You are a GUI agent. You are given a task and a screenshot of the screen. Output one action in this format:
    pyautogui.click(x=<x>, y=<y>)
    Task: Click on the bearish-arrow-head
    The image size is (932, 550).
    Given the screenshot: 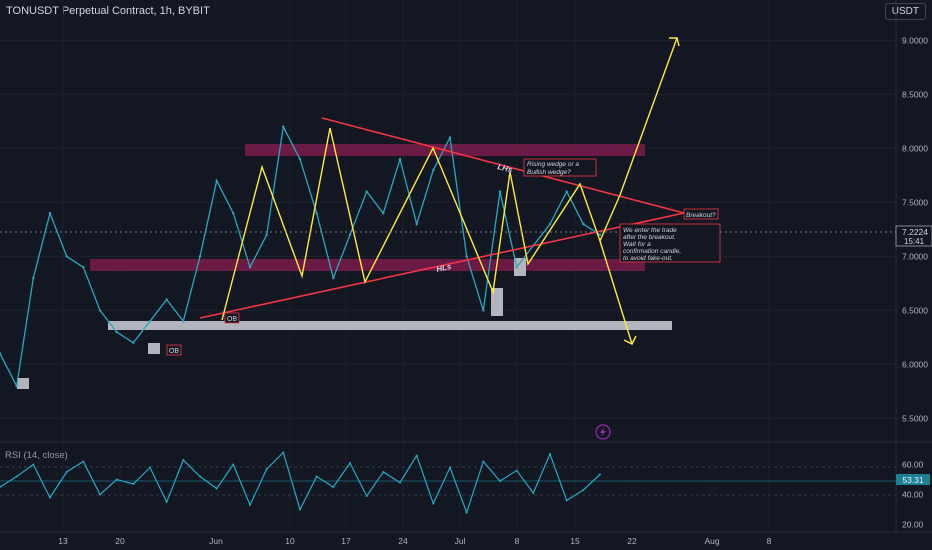 What is the action you would take?
    pyautogui.click(x=630, y=340)
    